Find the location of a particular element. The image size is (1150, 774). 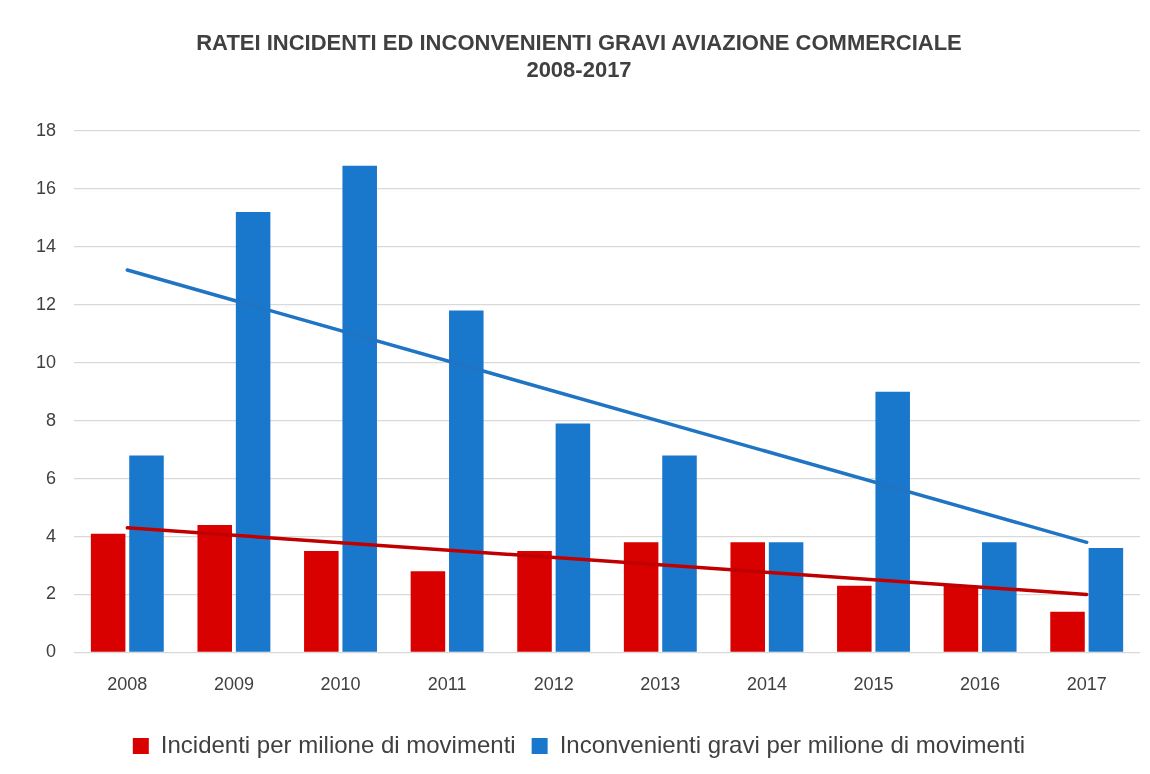

y-tick-label: 0 is located at coordinates (51, 651).